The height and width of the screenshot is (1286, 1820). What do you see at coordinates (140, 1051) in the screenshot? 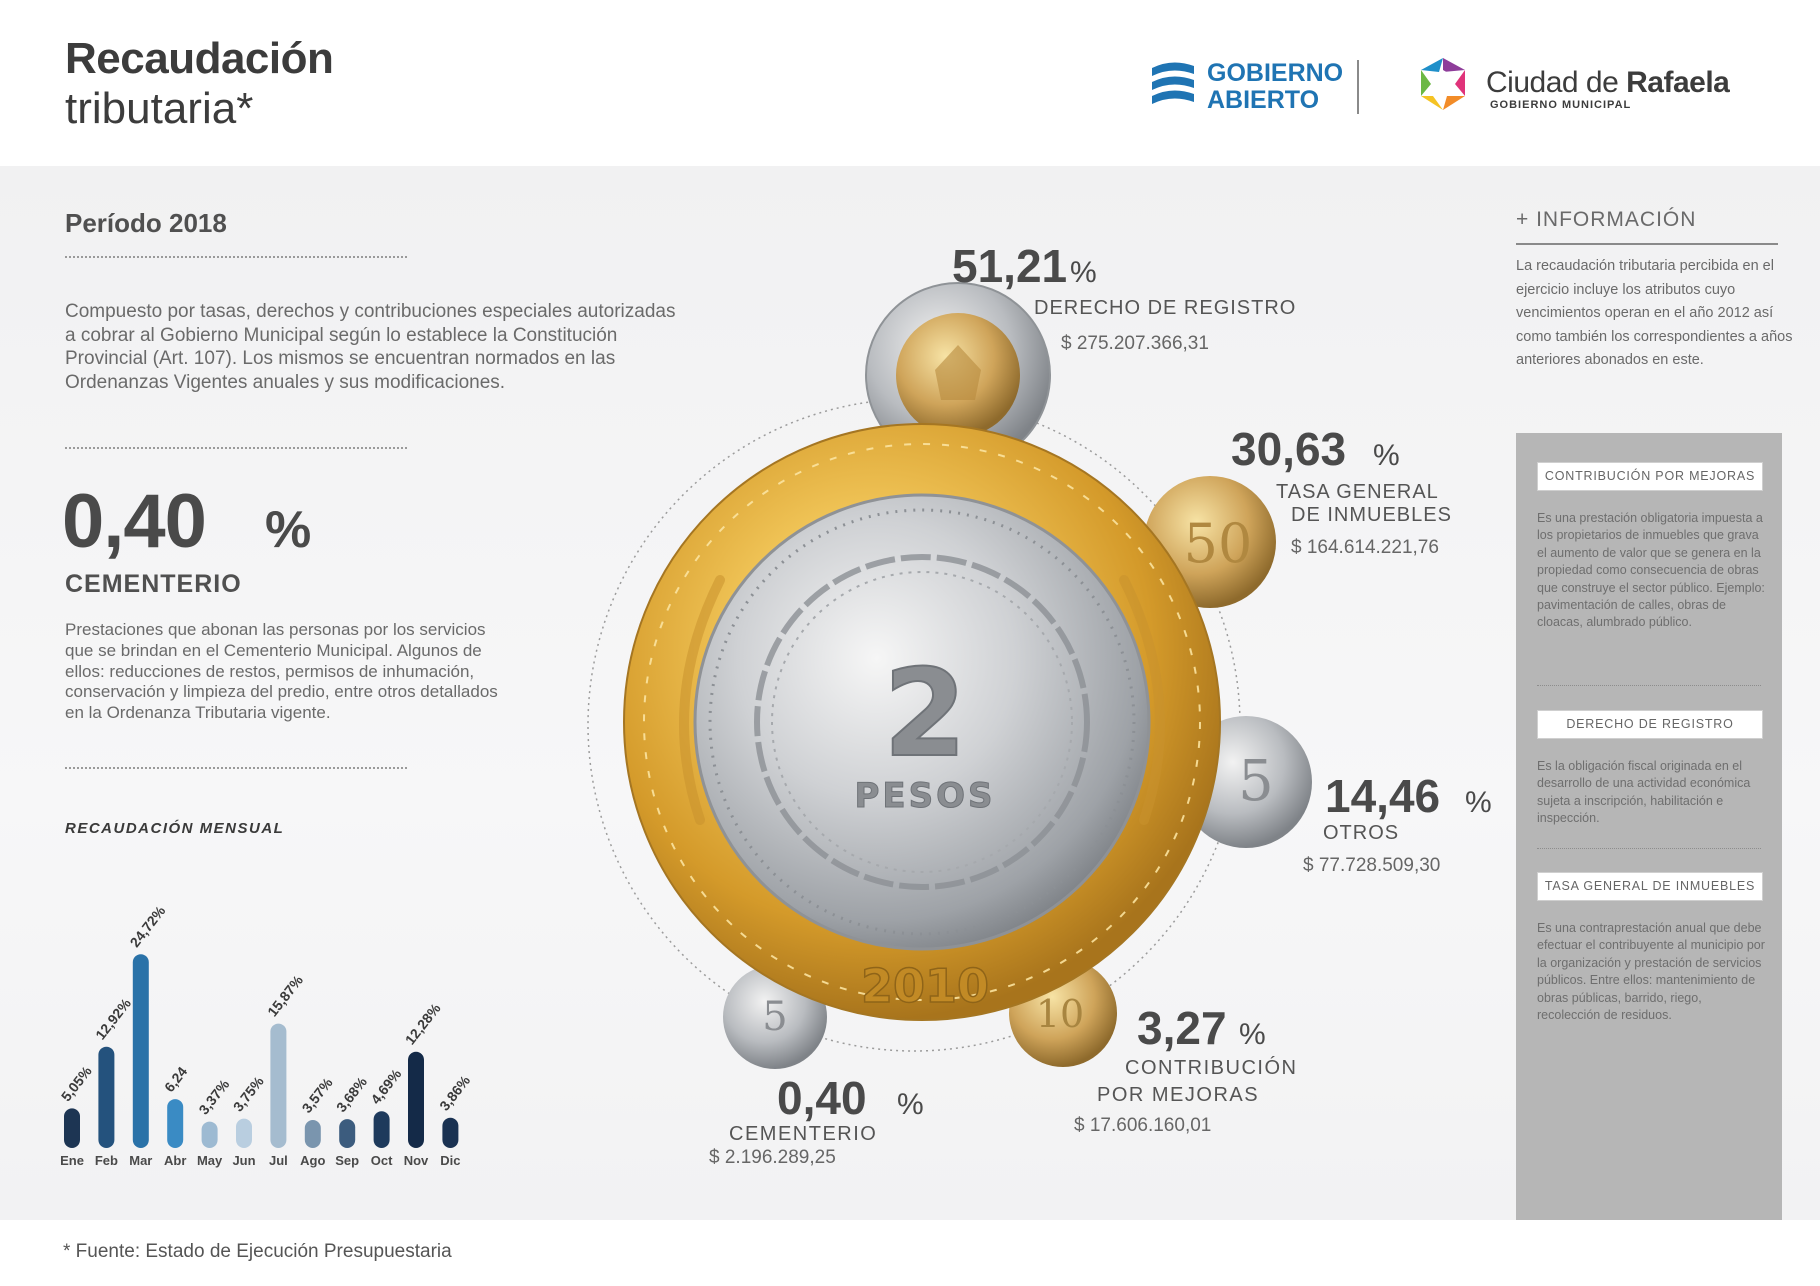
I see `bar-mar` at bounding box center [140, 1051].